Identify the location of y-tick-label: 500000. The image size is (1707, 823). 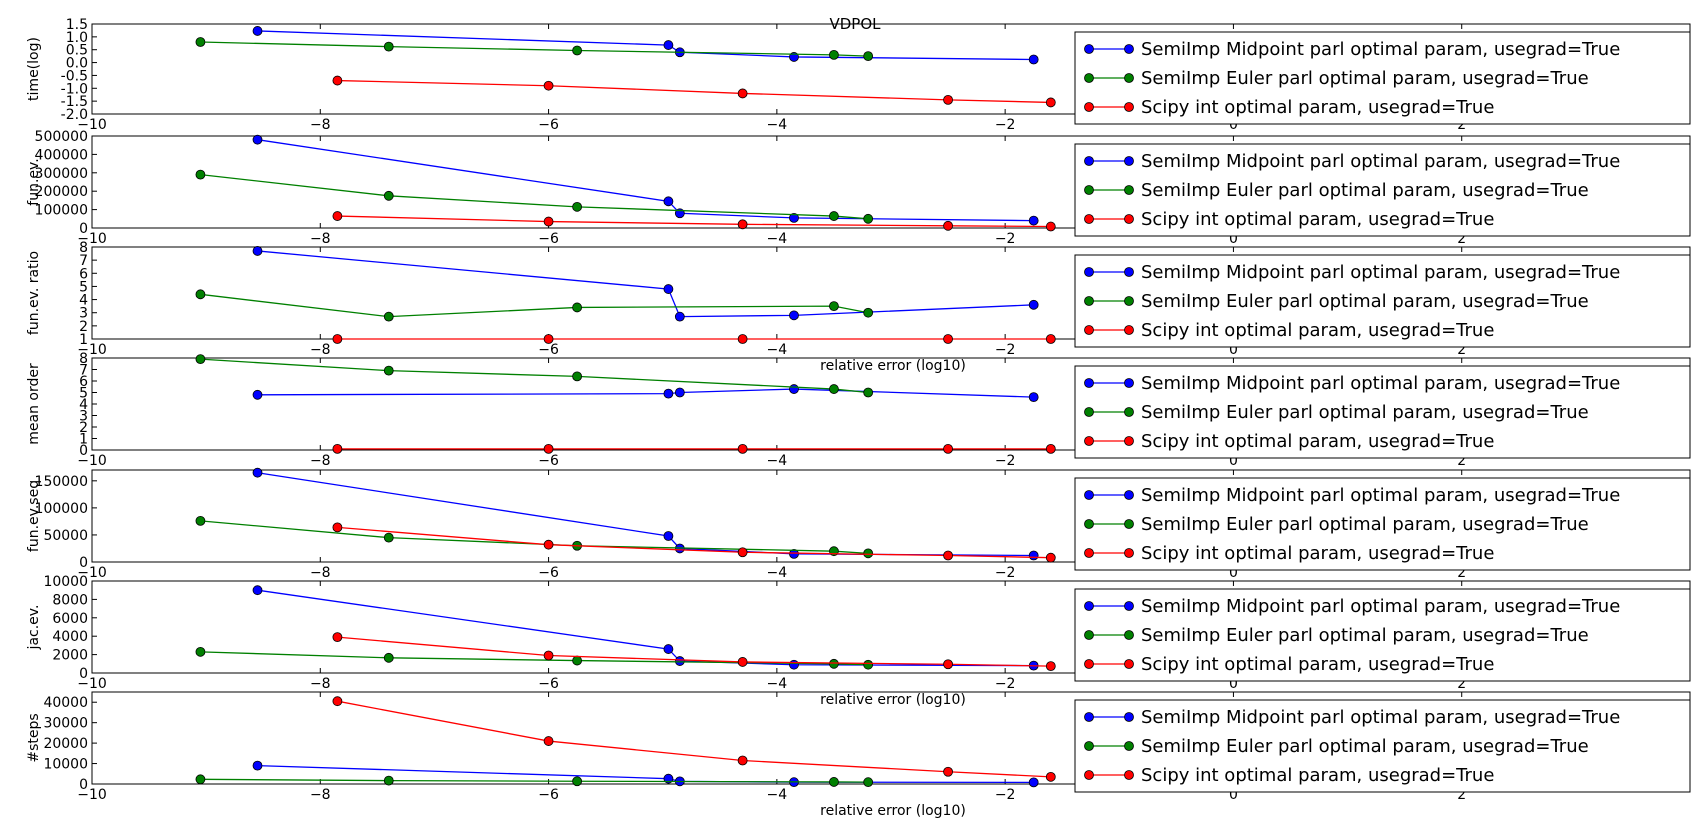
(61, 137).